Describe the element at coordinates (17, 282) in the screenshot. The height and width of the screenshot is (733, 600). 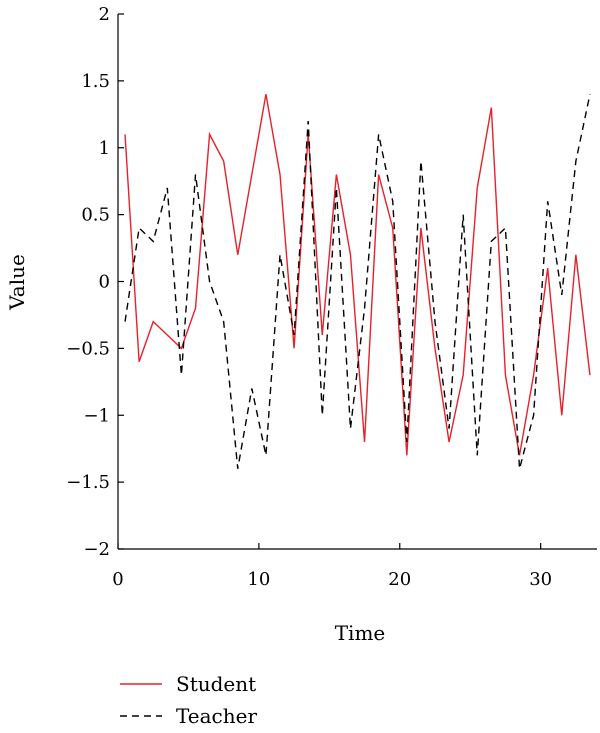
I see `y-axis-title: Value` at that location.